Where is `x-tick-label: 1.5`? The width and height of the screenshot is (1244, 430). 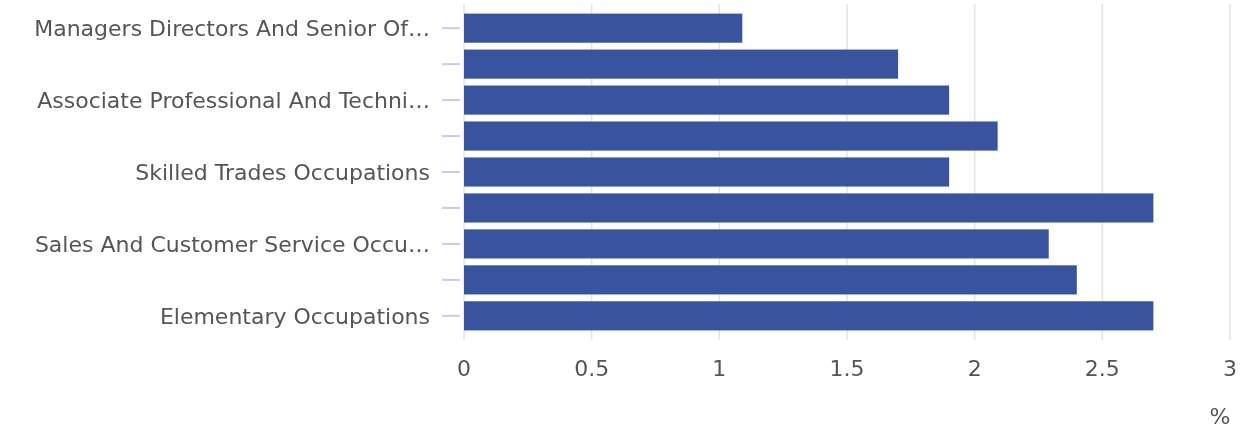 x-tick-label: 1.5 is located at coordinates (847, 368).